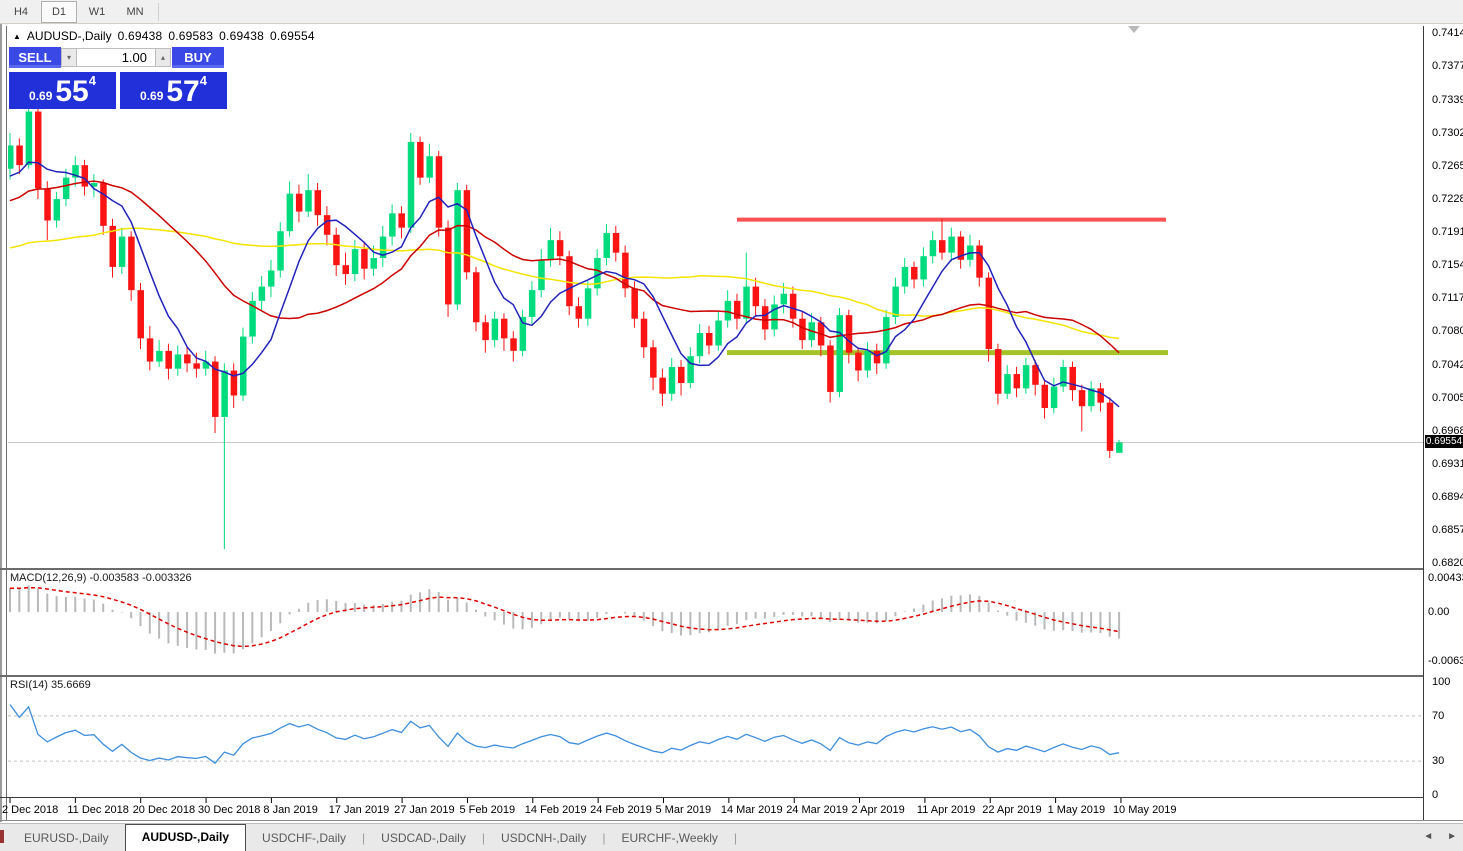 The height and width of the screenshot is (851, 1463). What do you see at coordinates (30, 810) in the screenshot?
I see `time-axis-label: 2 Dec 2018` at bounding box center [30, 810].